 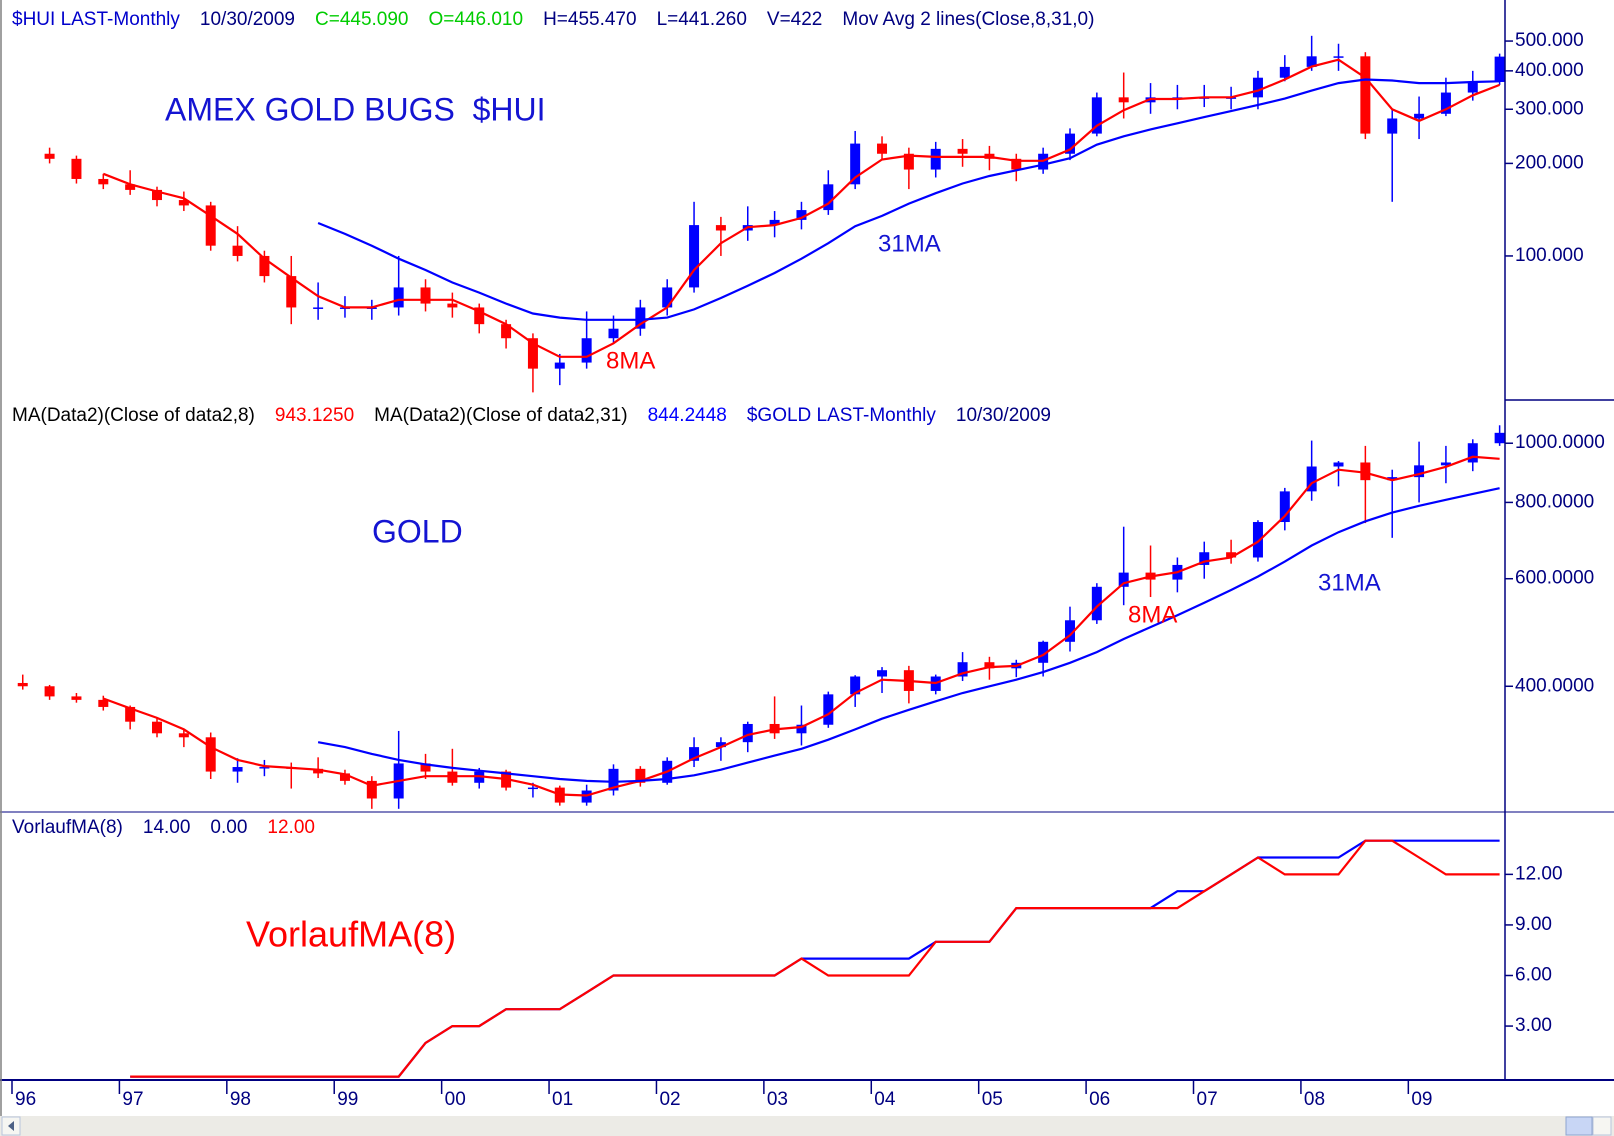 What do you see at coordinates (1602, 1126) in the screenshot?
I see `scroll-right-button` at bounding box center [1602, 1126].